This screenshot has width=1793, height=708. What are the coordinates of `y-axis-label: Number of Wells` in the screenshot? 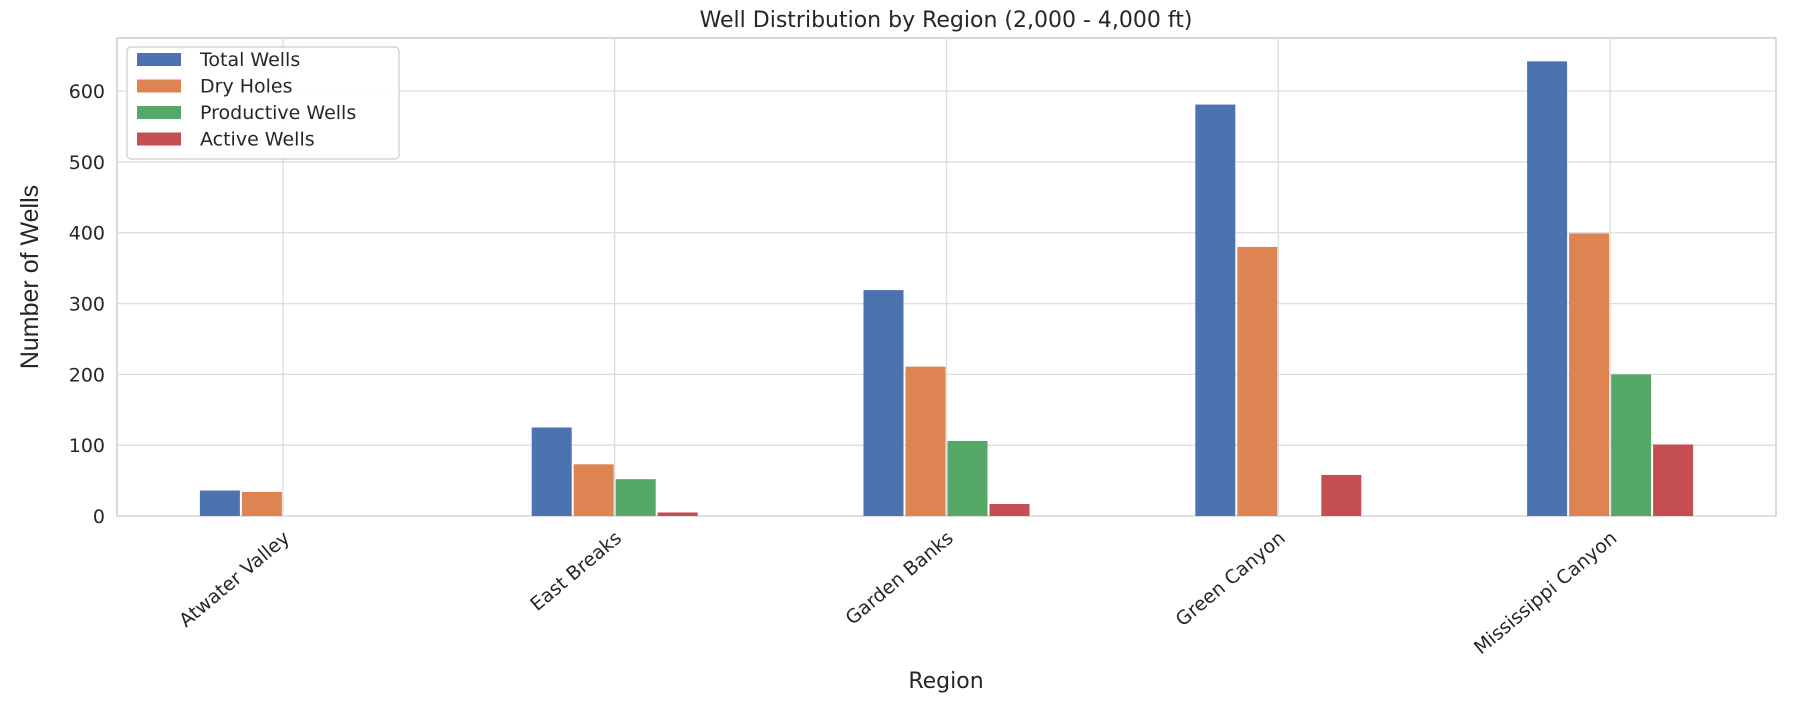 It's located at (30, 277).